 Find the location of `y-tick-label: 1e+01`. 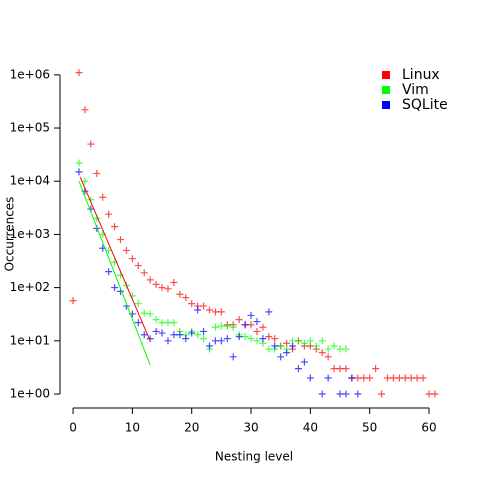

y-tick-label: 1e+01 is located at coordinates (30, 340).